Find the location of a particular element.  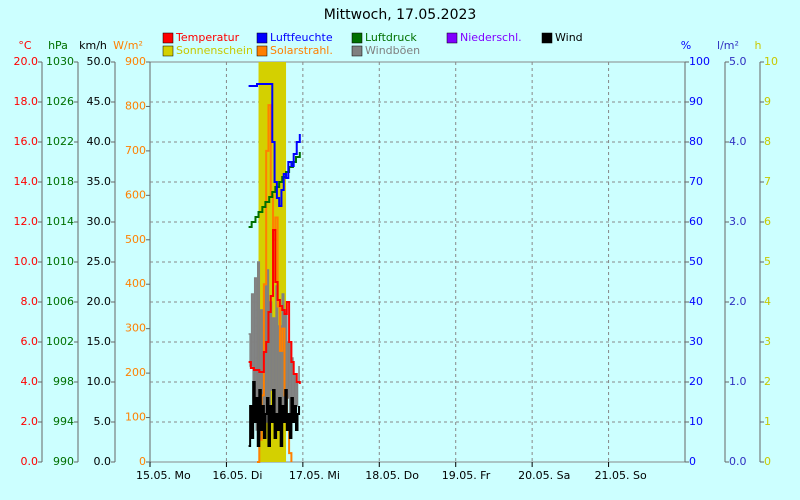

y-tick-label: 998 is located at coordinates (63, 381).